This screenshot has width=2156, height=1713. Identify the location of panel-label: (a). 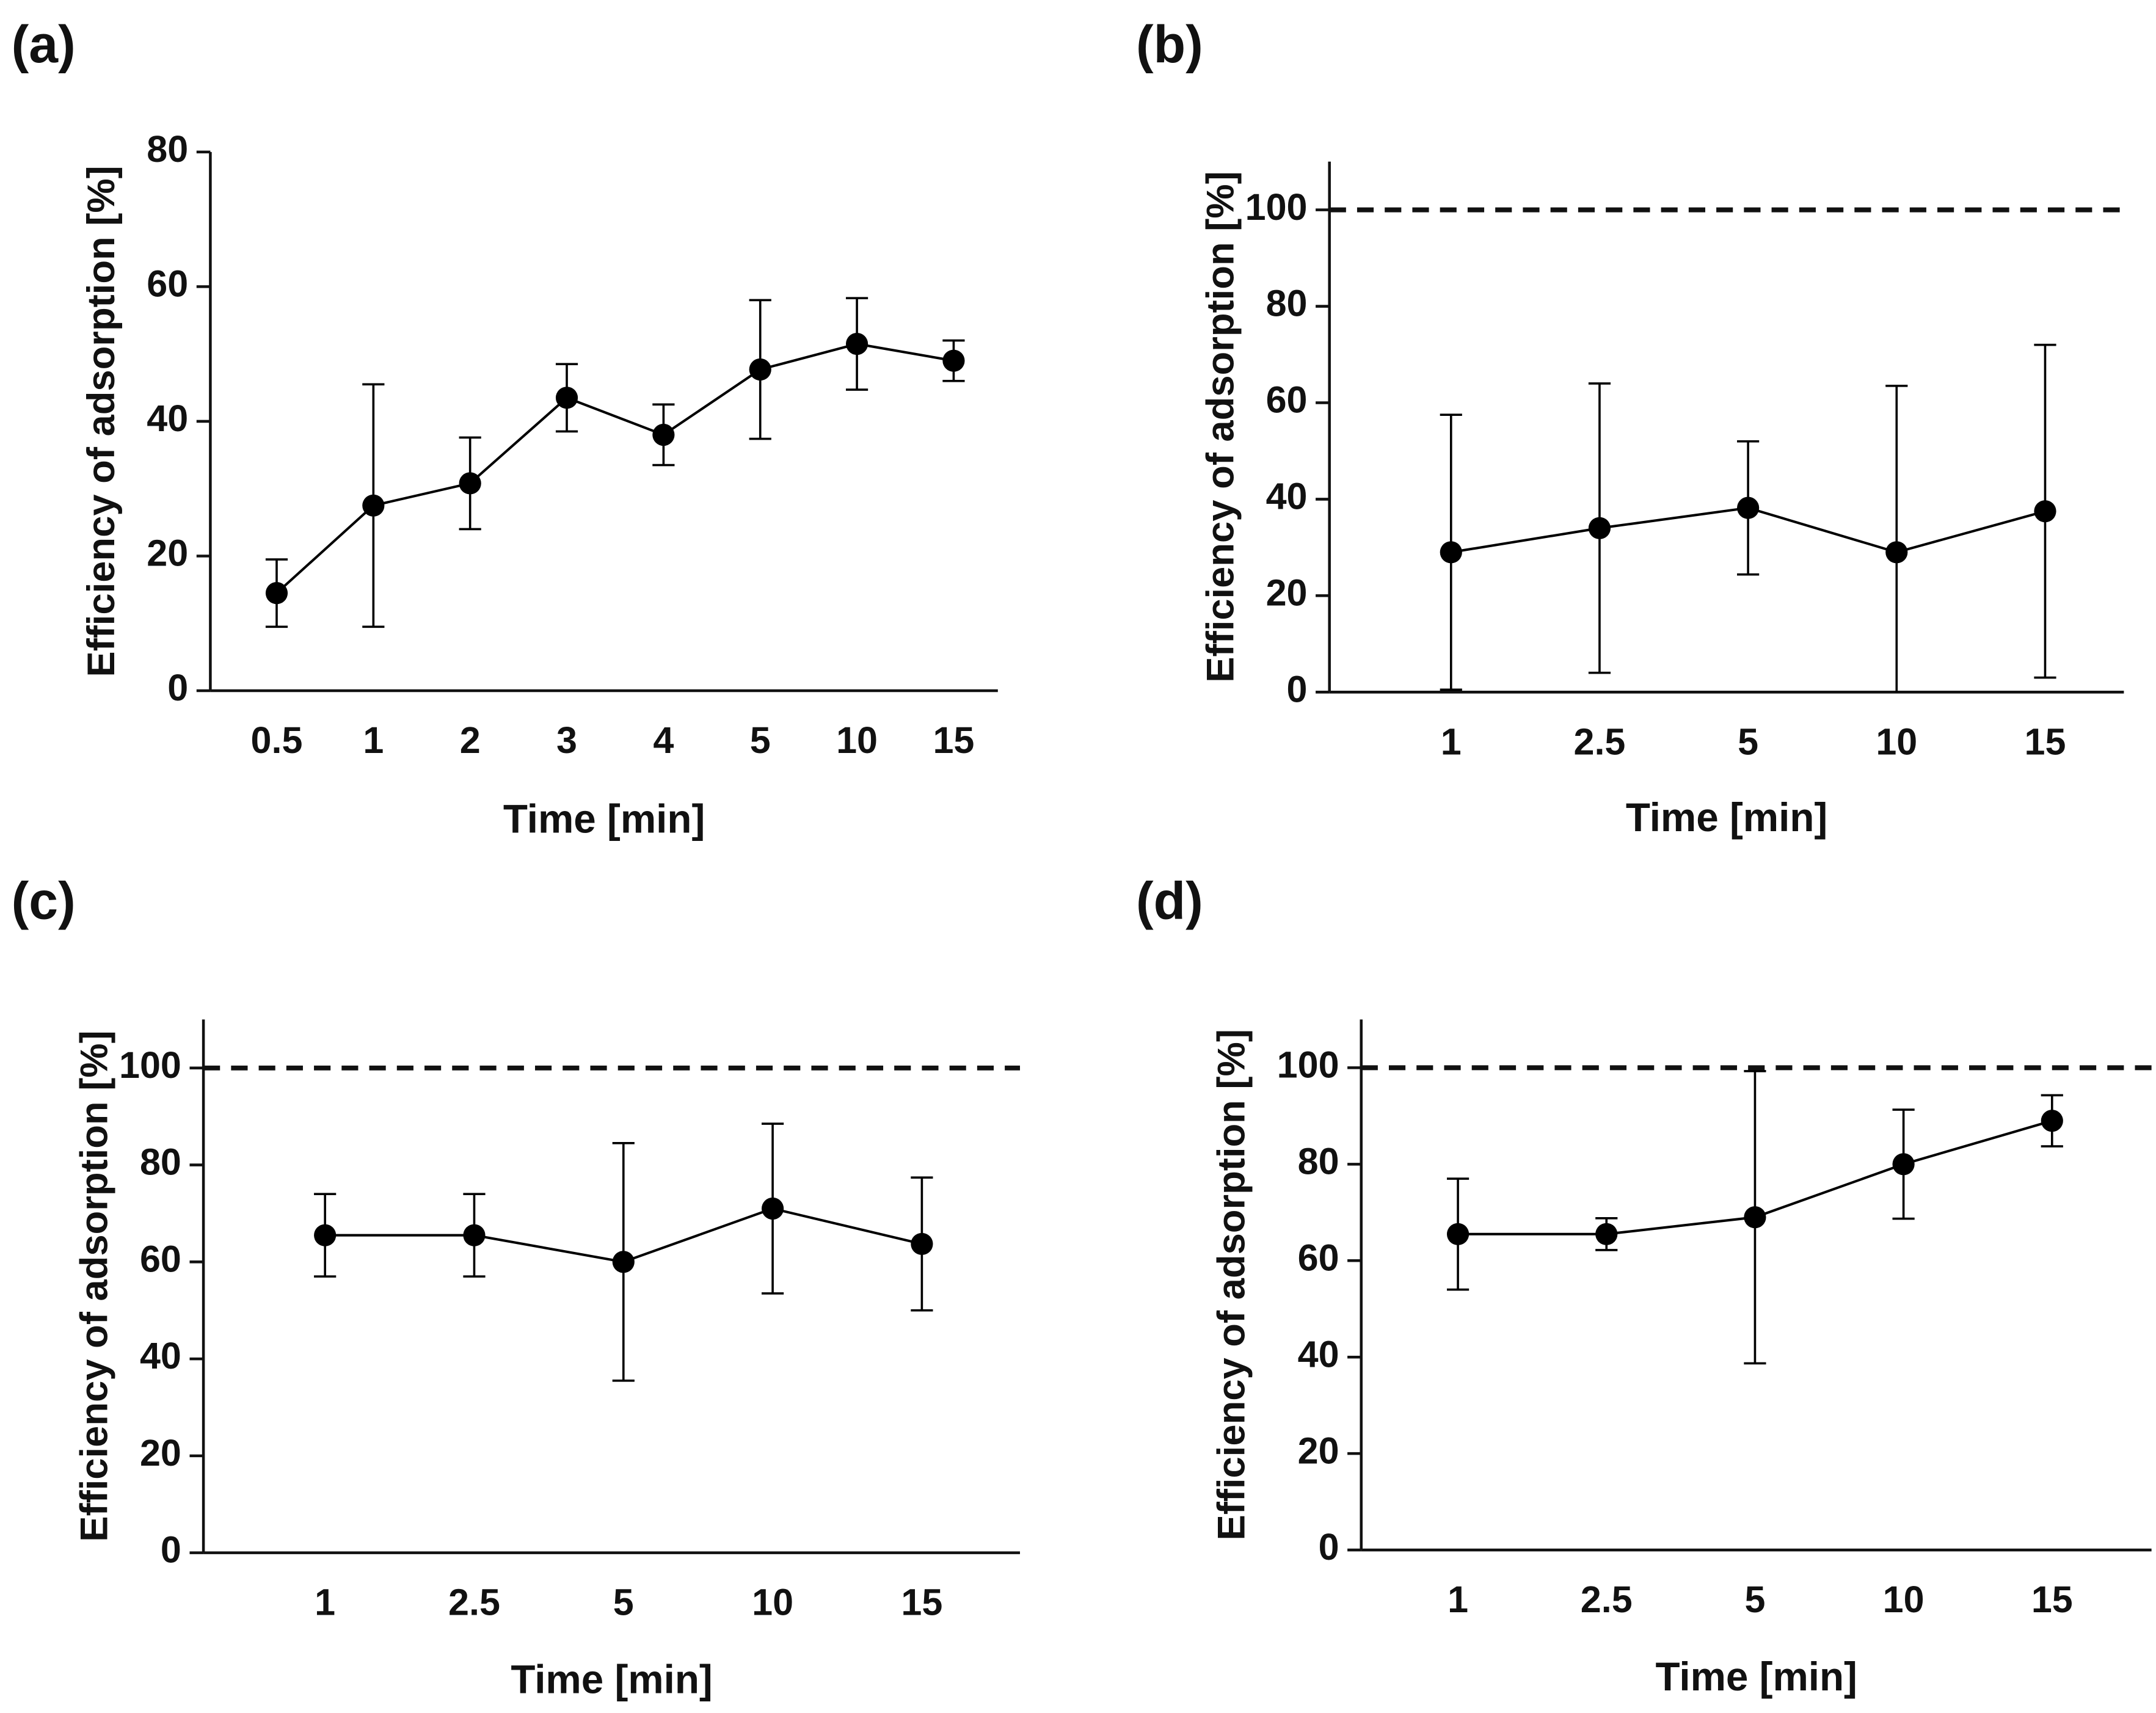
(44, 44).